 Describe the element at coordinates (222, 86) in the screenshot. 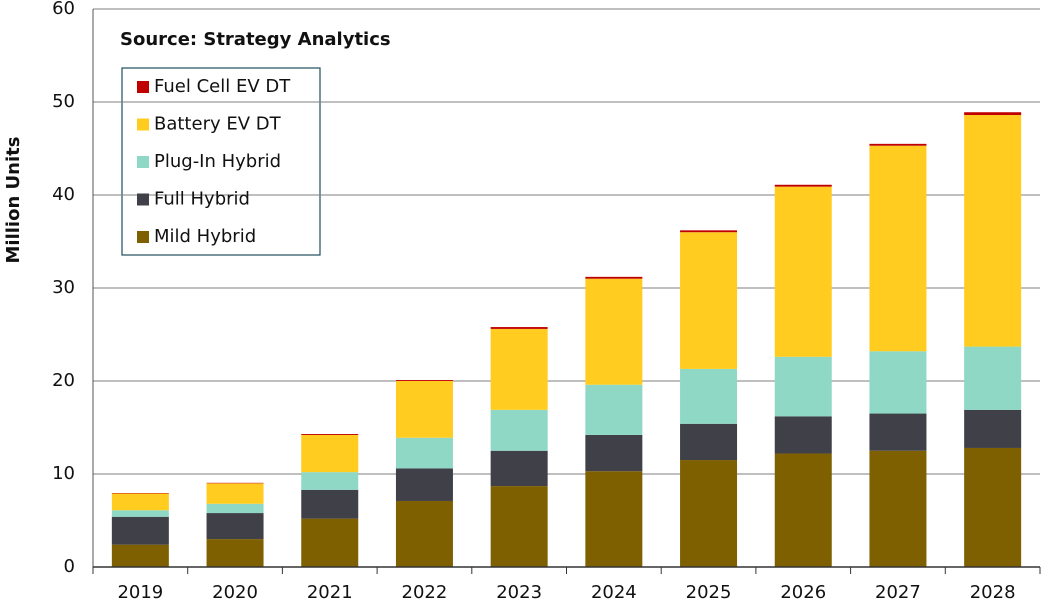

I see `legend-label: Fuel Cell EV DT` at that location.